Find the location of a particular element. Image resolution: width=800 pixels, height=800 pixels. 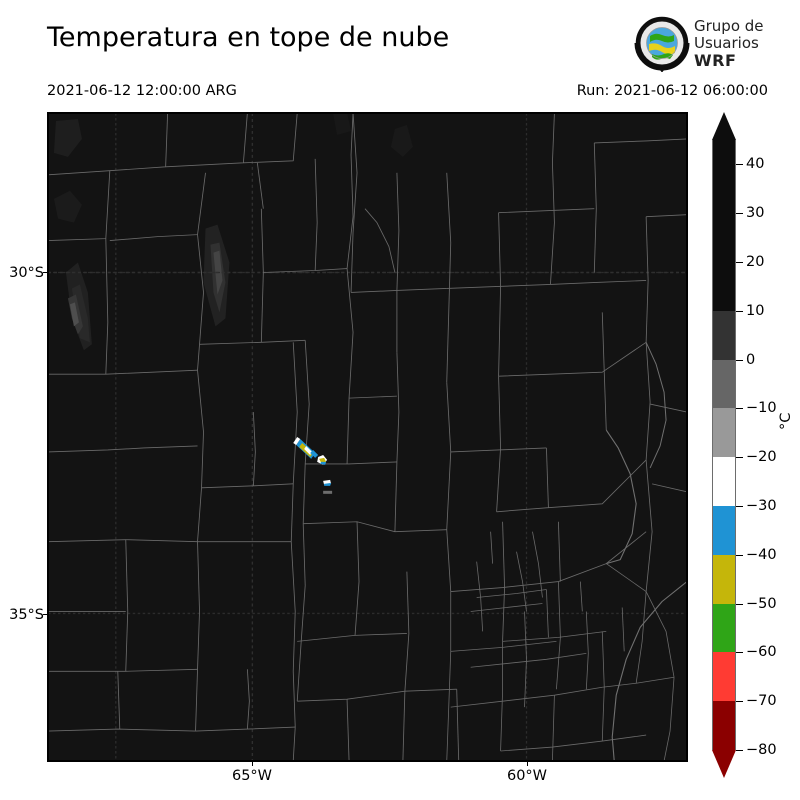

logo-line-2: Usuarios is located at coordinates (726, 43).